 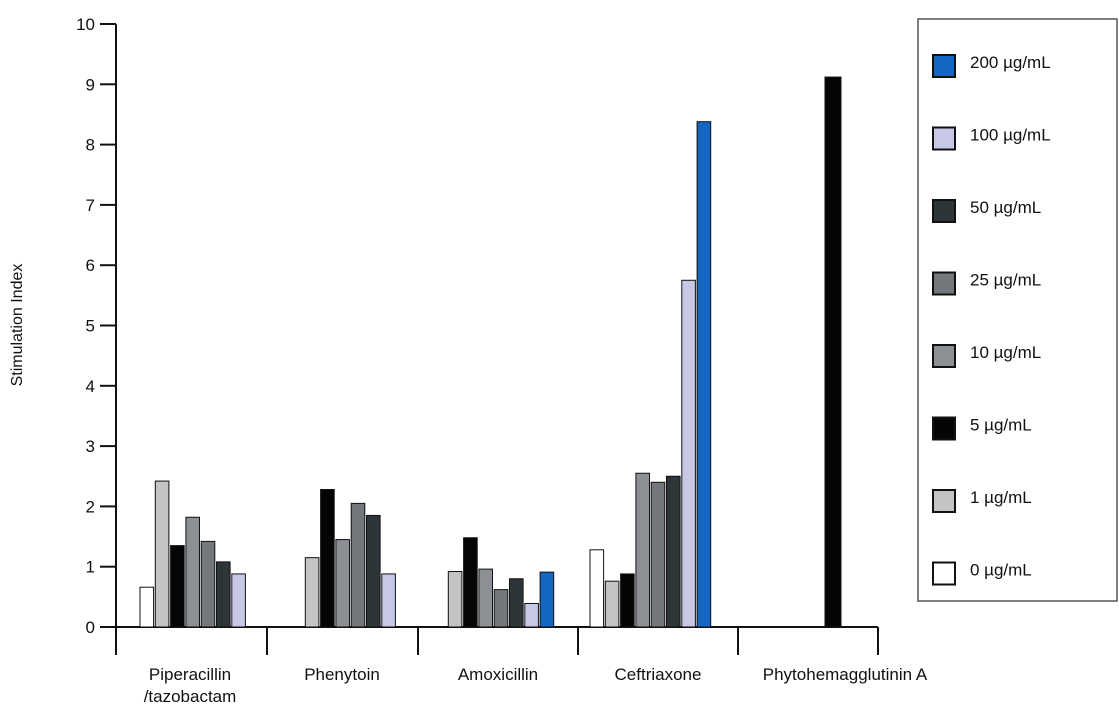 I want to click on y-tick-label: 8, so click(x=90, y=145).